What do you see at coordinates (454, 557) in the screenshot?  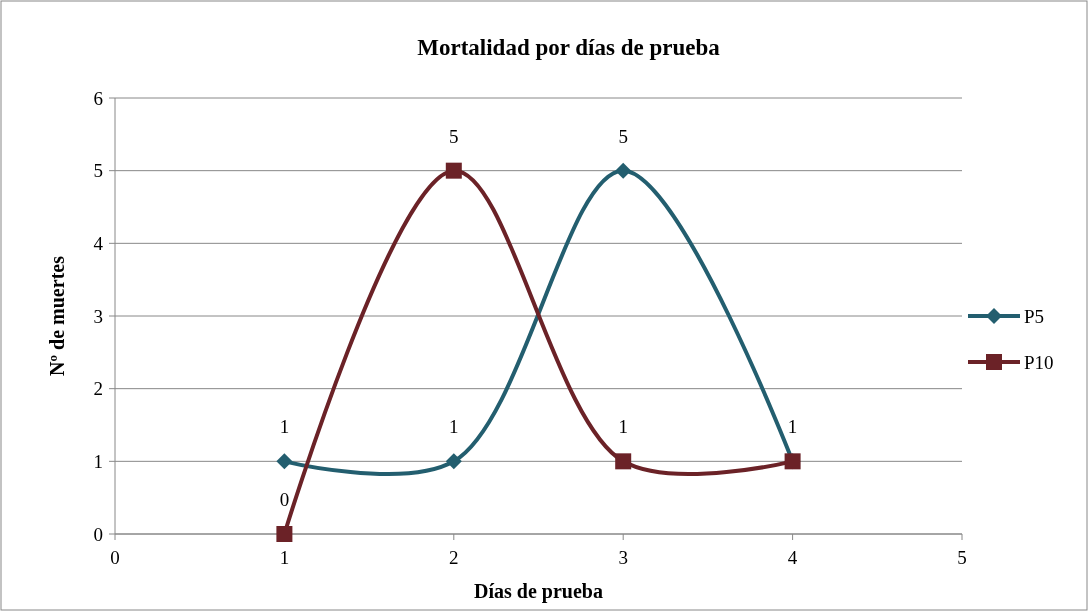 I see `x-tick-label: 2` at bounding box center [454, 557].